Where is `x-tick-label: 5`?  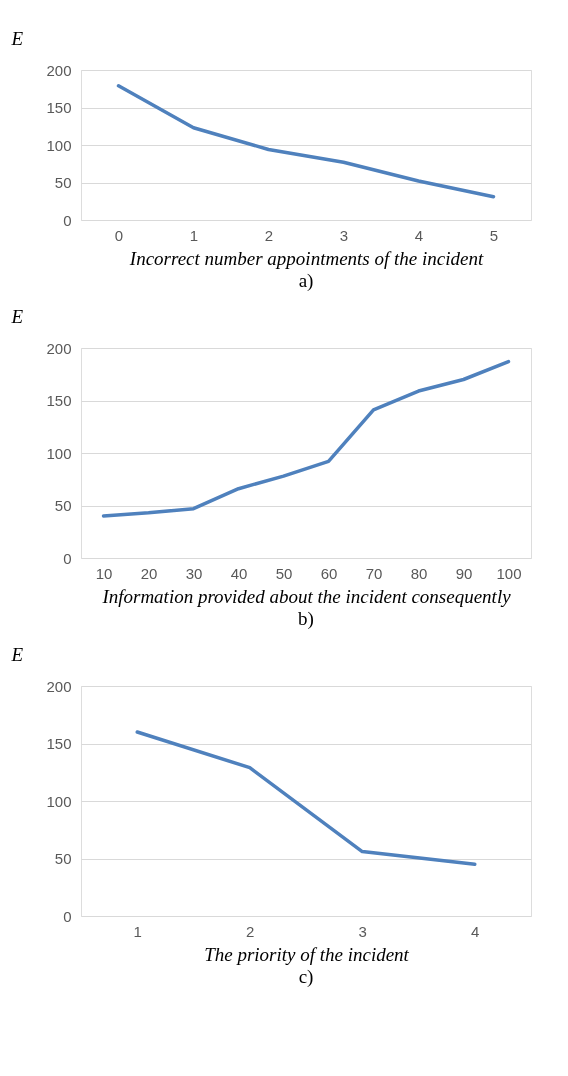 x-tick-label: 5 is located at coordinates (494, 235).